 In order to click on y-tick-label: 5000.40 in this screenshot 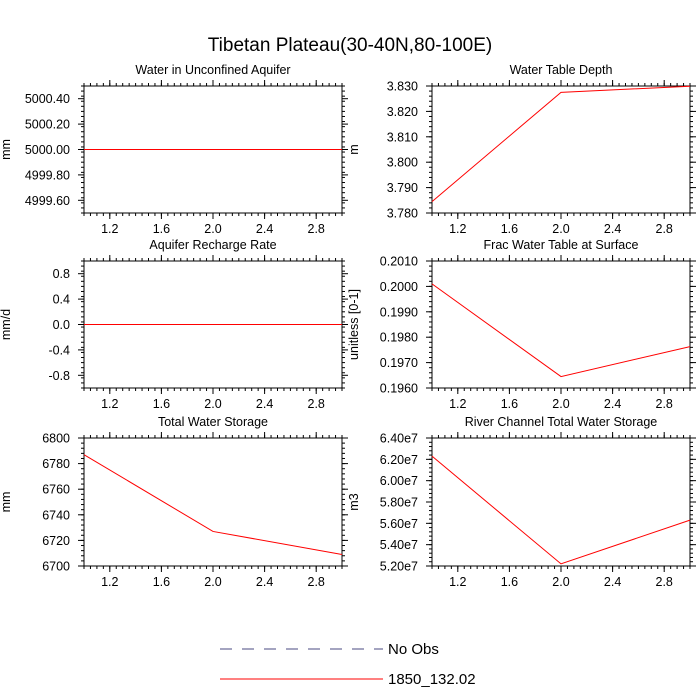, I will do `click(47, 99)`.